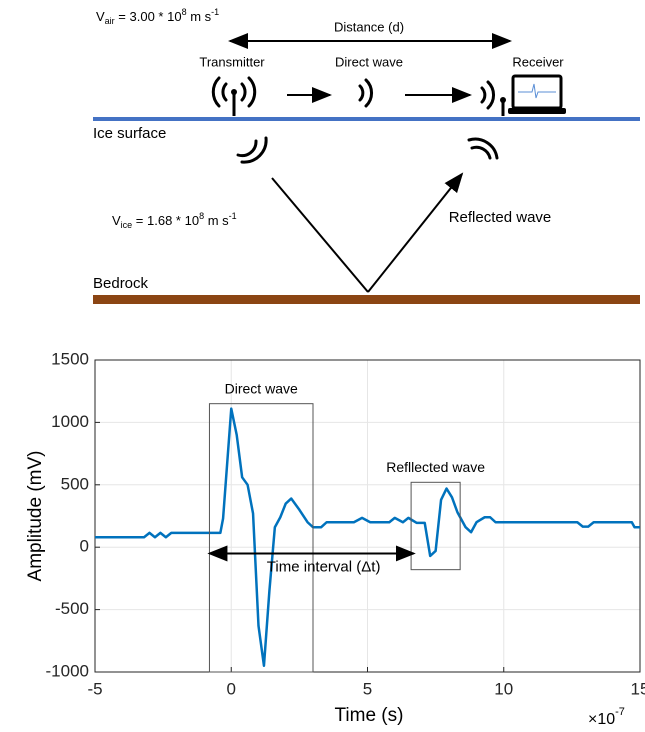 Image resolution: width=645 pixels, height=732 pixels. Describe the element at coordinates (232, 61) in the screenshot. I see `transmitter-label: Transmitter` at that location.